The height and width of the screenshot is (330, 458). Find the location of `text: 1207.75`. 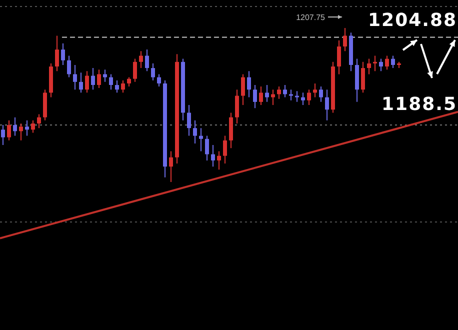

text: 1207.75 is located at coordinates (311, 17).